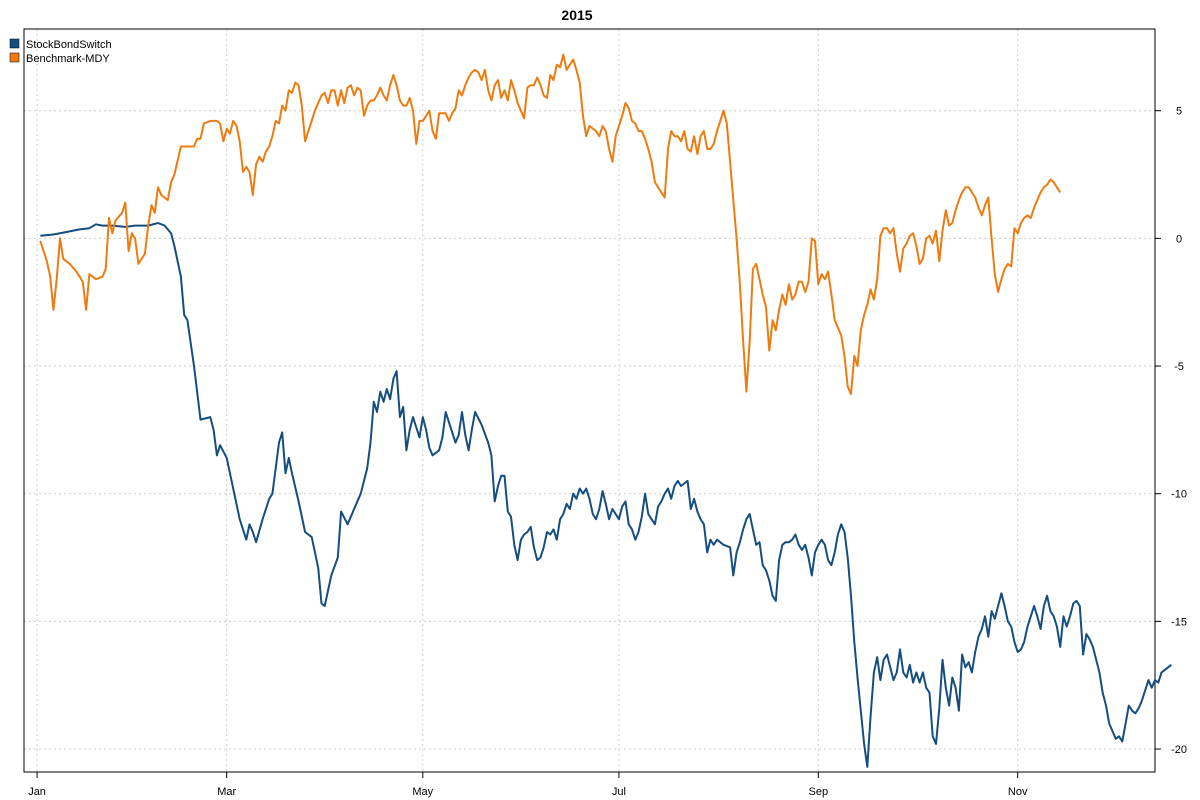 The width and height of the screenshot is (1200, 800). Describe the element at coordinates (68, 59) in the screenshot. I see `legend-label-benchmark-mdy: Benchmark-MDY` at that location.